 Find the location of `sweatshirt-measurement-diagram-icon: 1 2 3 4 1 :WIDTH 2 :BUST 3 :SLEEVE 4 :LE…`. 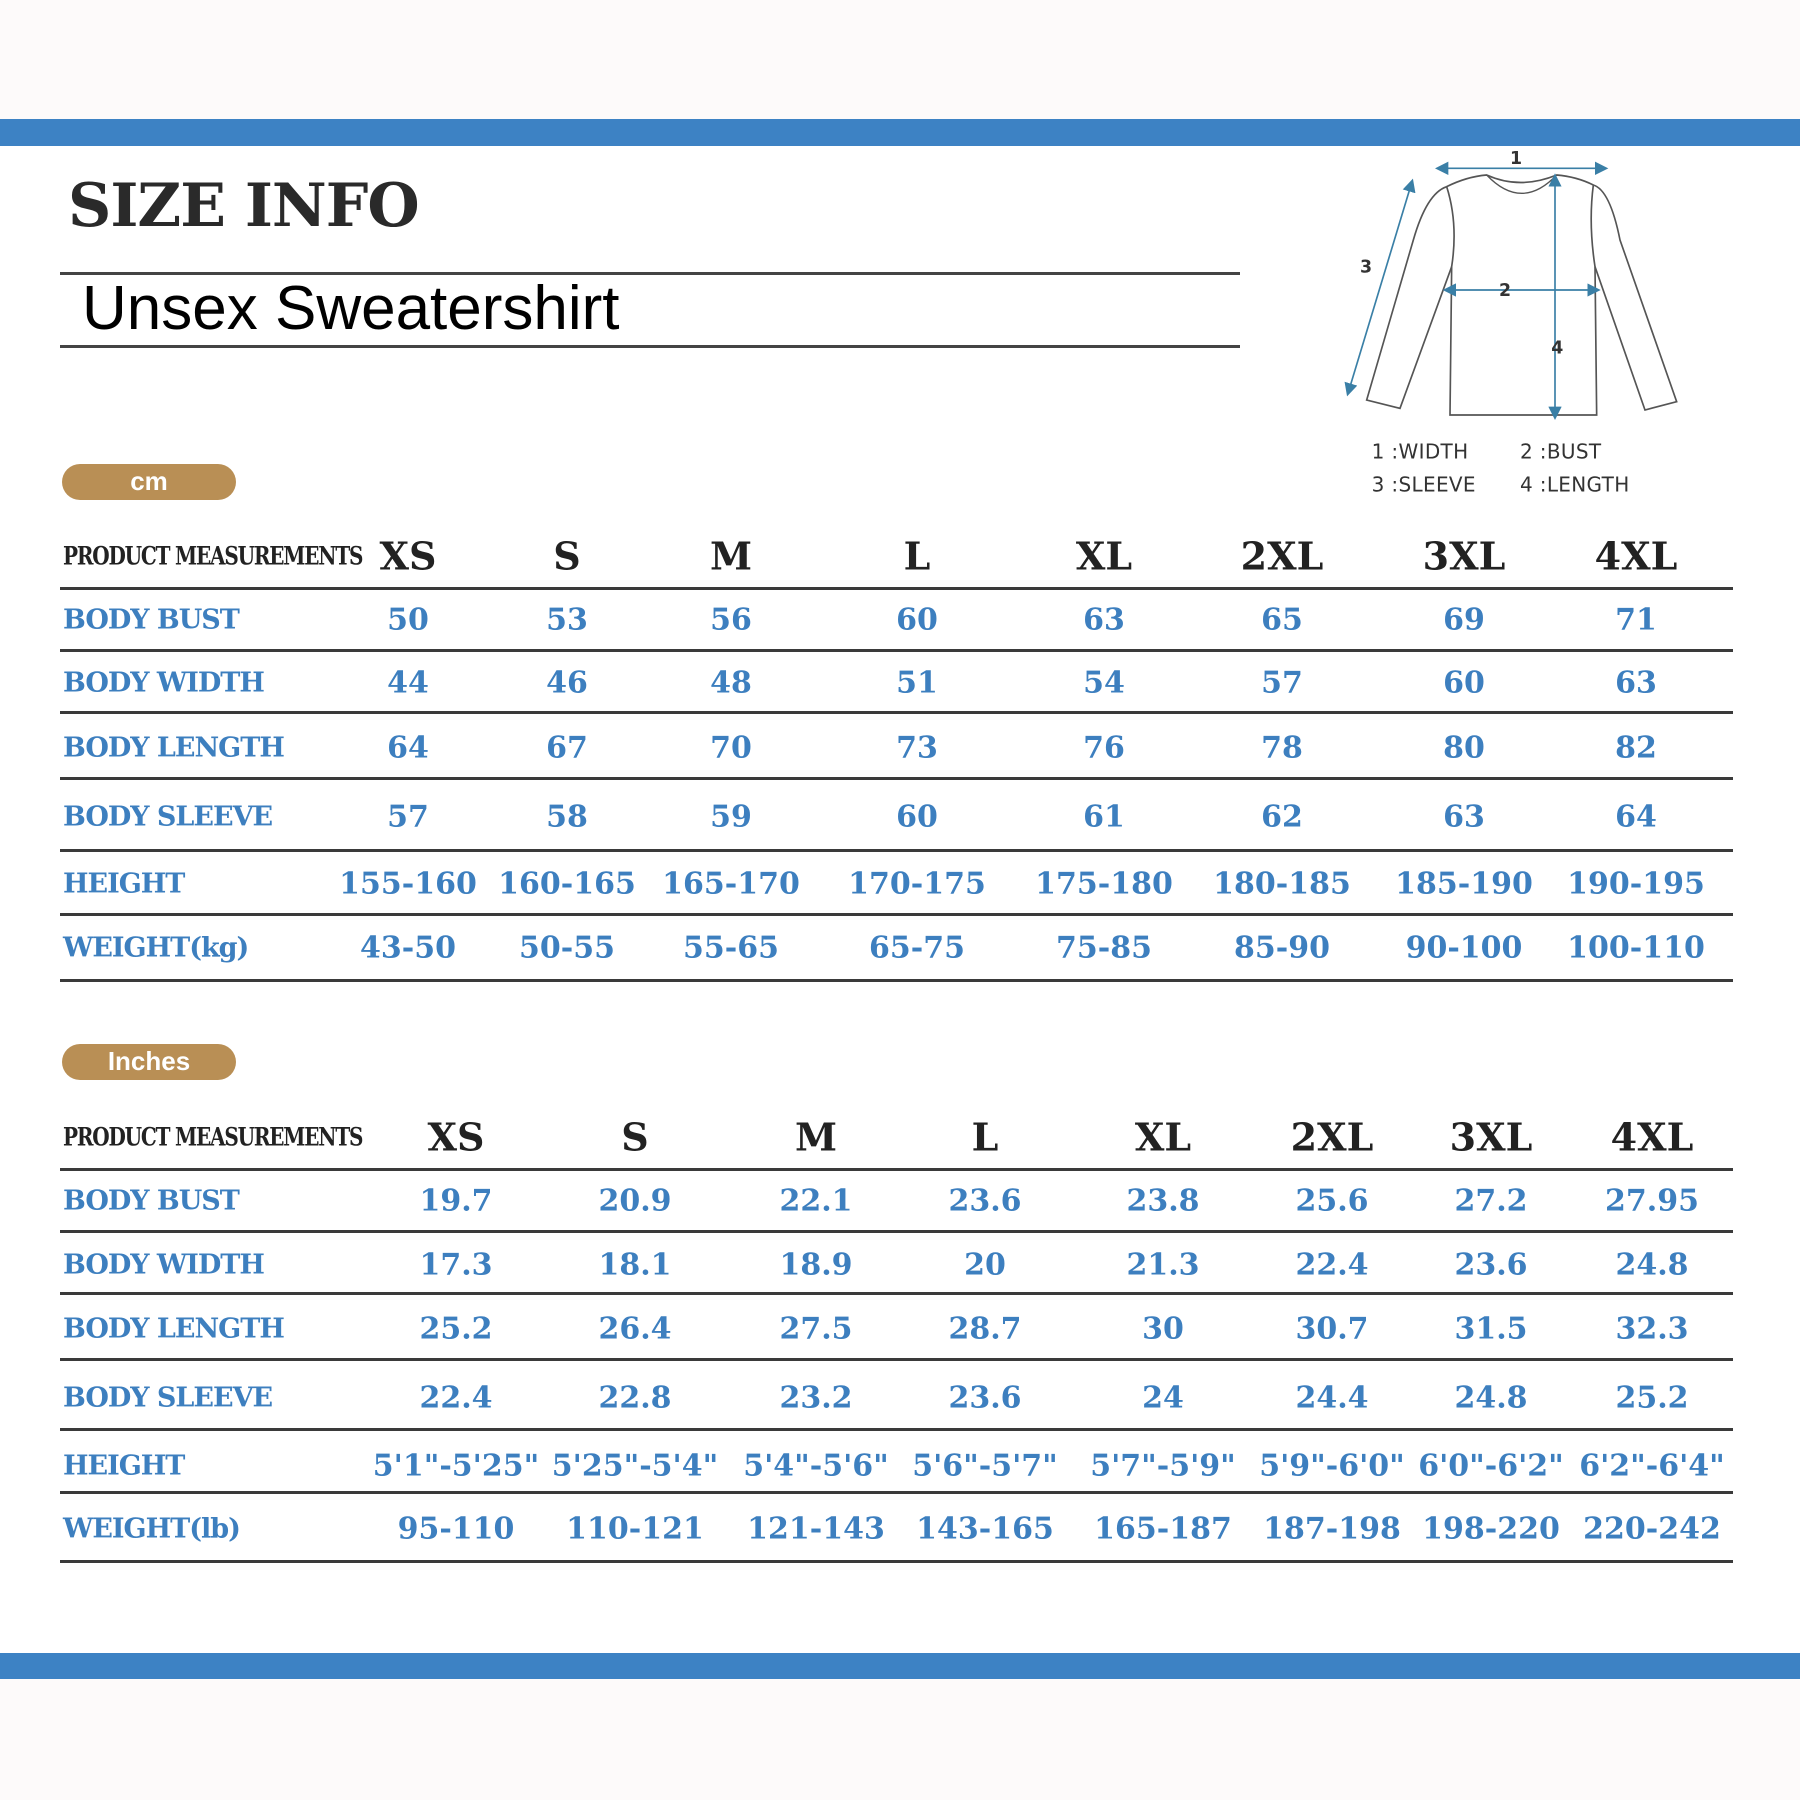

sweatshirt-measurement-diagram-icon: 1 2 3 4 1 :WIDTH 2 :BUST 3 :SLEEVE 4 :LE… is located at coordinates (1511, 323).